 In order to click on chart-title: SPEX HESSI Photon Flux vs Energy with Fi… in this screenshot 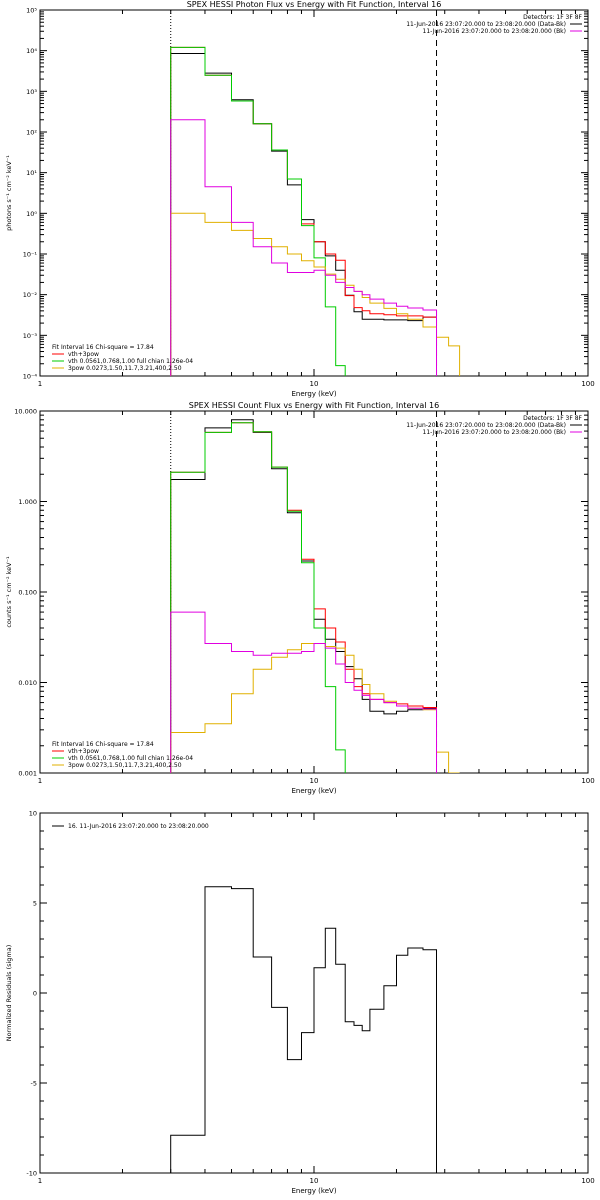, I will do `click(314, 4)`.